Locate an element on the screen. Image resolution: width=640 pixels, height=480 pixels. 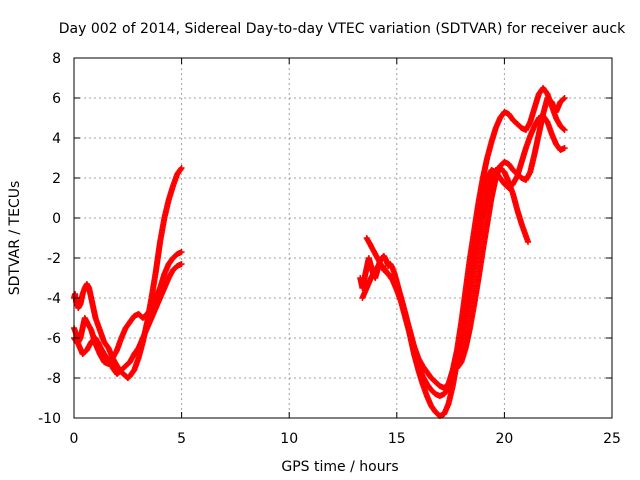
y-axis-label: SDTVAR / TECUs is located at coordinates (15, 238).